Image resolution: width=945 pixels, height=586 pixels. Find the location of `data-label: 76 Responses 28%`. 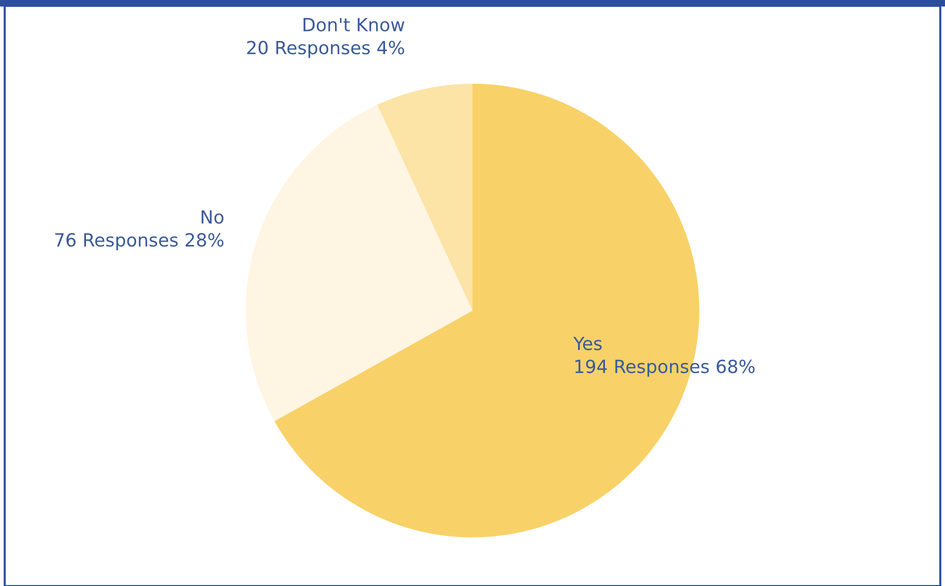

data-label: 76 Responses 28% is located at coordinates (139, 241).